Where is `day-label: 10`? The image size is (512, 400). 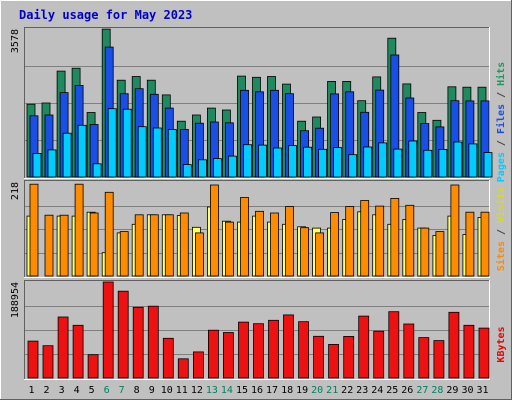
day-label: 10 is located at coordinates (167, 390).